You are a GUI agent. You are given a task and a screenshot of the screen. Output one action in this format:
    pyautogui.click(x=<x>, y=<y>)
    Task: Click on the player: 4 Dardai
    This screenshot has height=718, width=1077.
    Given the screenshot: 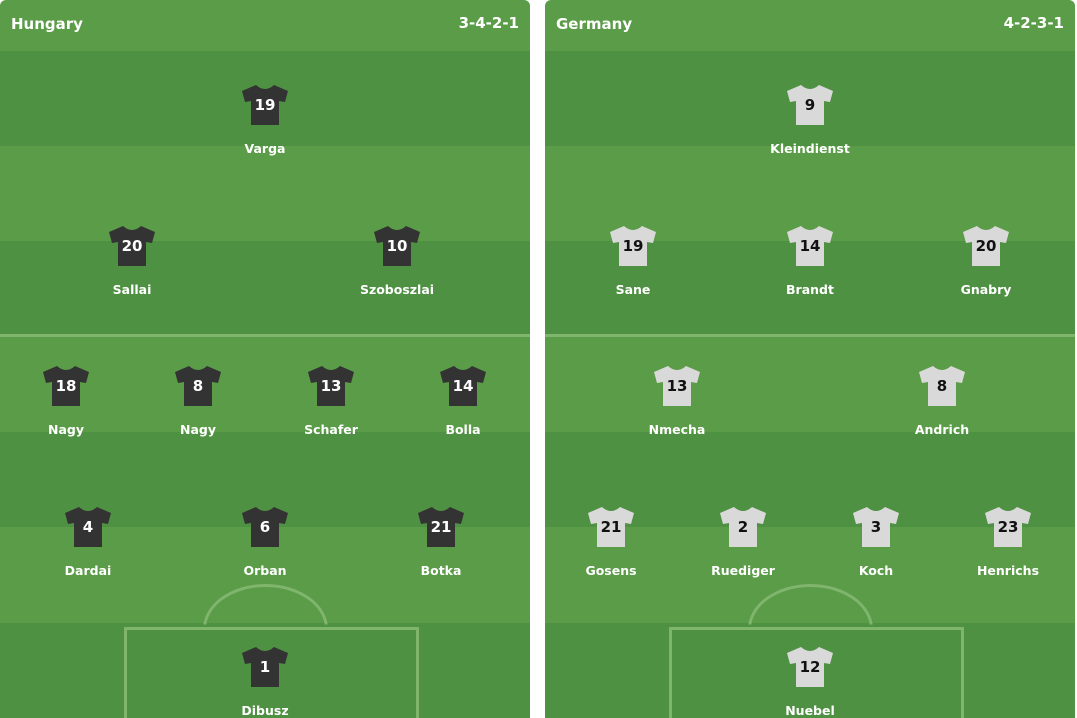 What is the action you would take?
    pyautogui.click(x=88, y=542)
    